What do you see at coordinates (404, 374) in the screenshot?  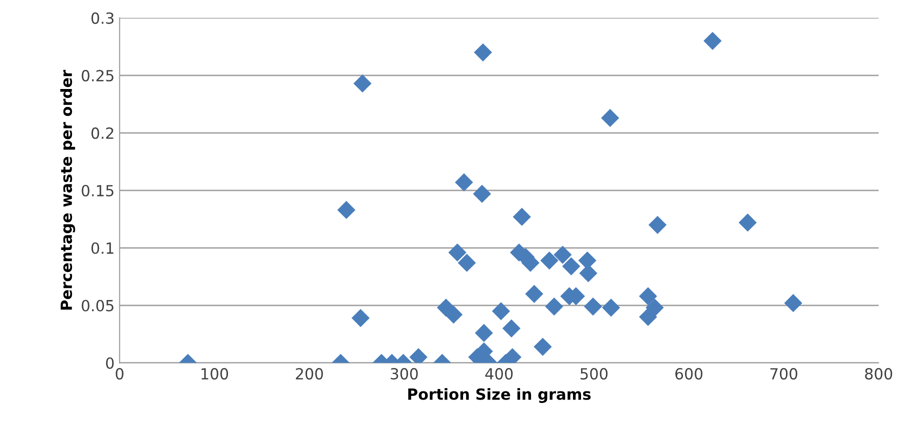 I see `x-tick-label: 300` at bounding box center [404, 374].